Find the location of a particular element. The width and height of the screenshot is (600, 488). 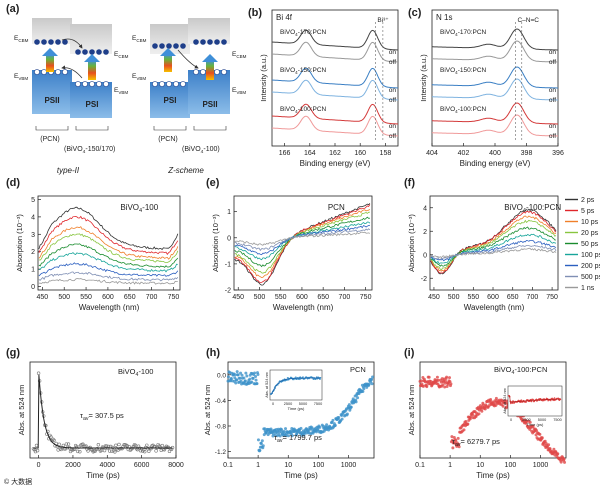

y-axis-label: Abs. at 524 nm is located at coordinates (207, 410).